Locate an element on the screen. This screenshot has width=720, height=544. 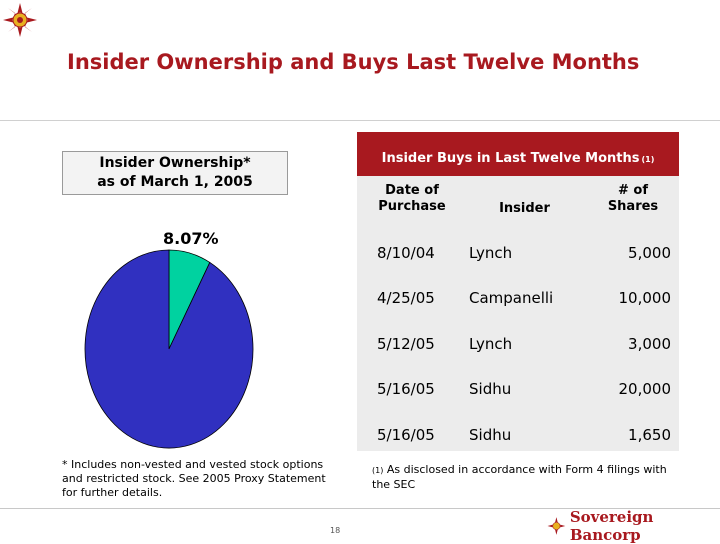
pie-slice-label: 8.07% is located at coordinates (191, 238).